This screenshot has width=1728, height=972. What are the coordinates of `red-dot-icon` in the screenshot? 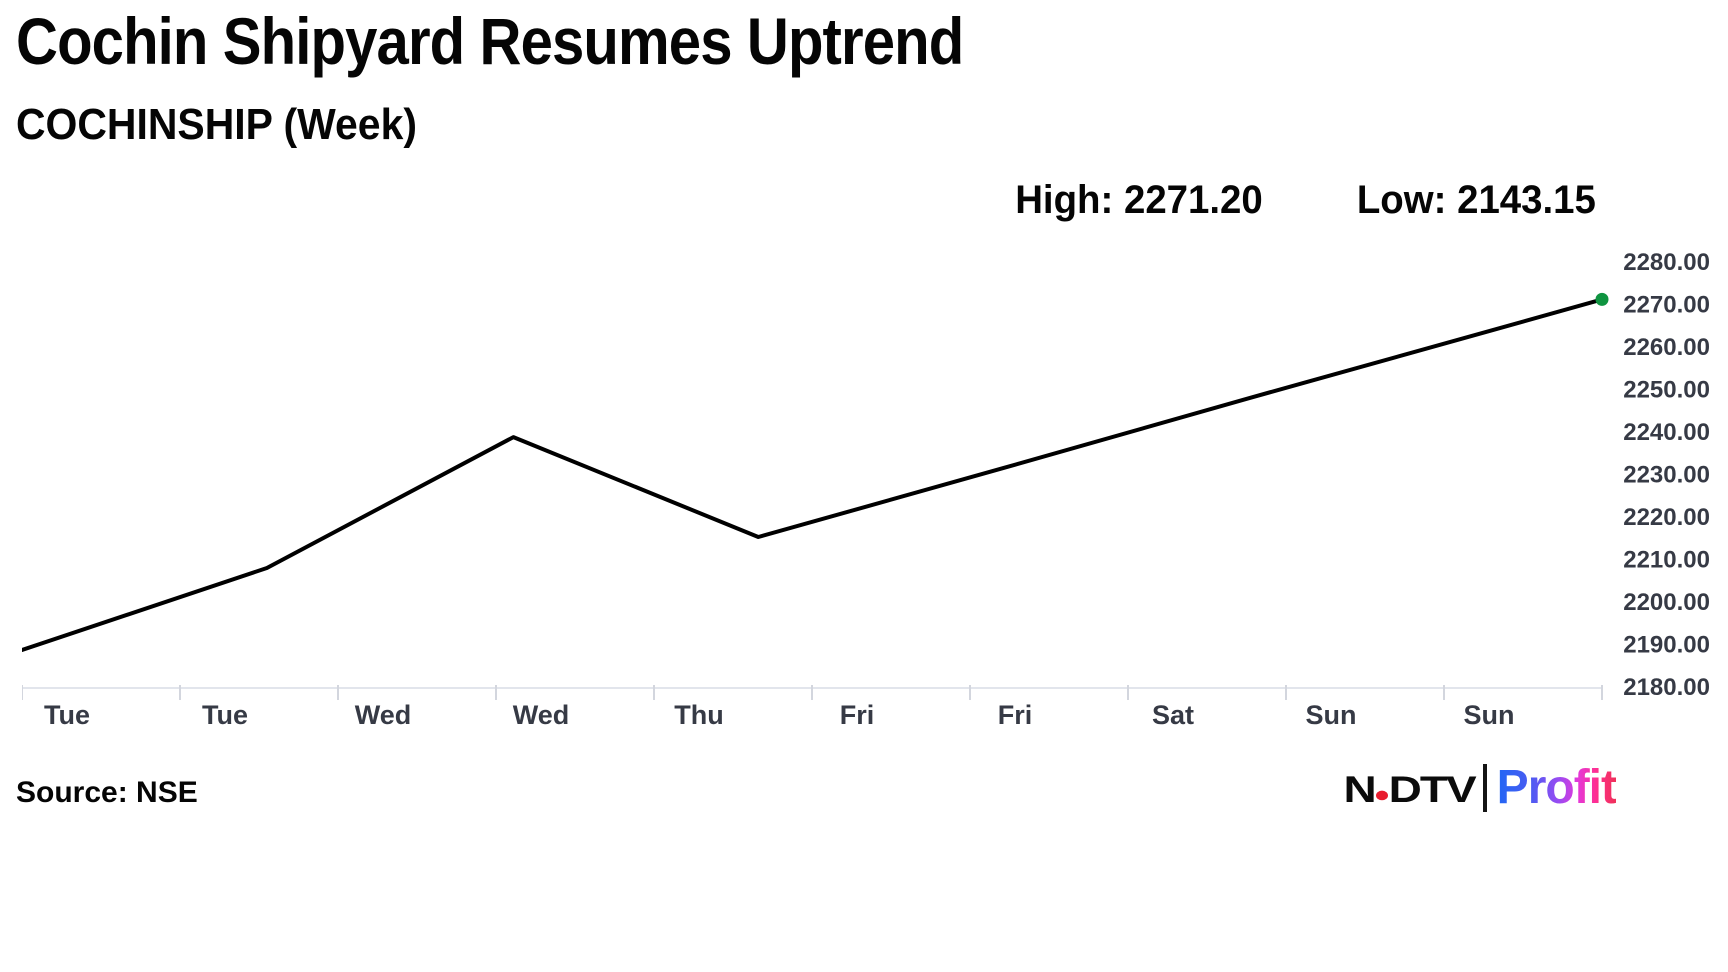 It's located at (1381, 795).